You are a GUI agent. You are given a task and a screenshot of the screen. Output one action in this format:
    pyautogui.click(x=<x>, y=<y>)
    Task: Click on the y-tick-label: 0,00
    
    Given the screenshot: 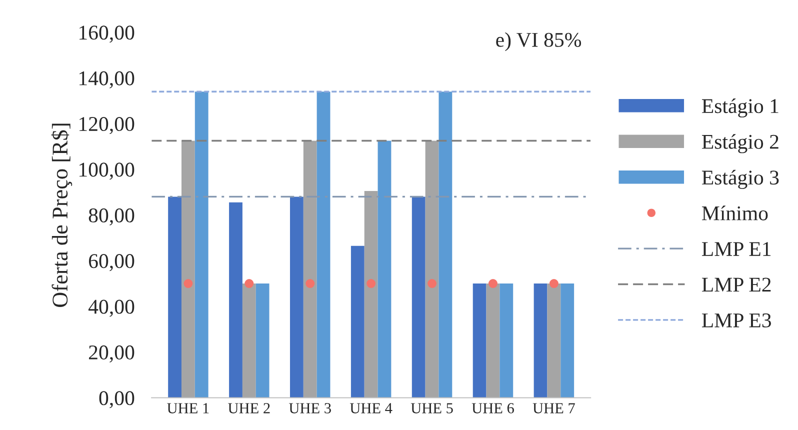 What is the action you would take?
    pyautogui.click(x=116, y=399)
    